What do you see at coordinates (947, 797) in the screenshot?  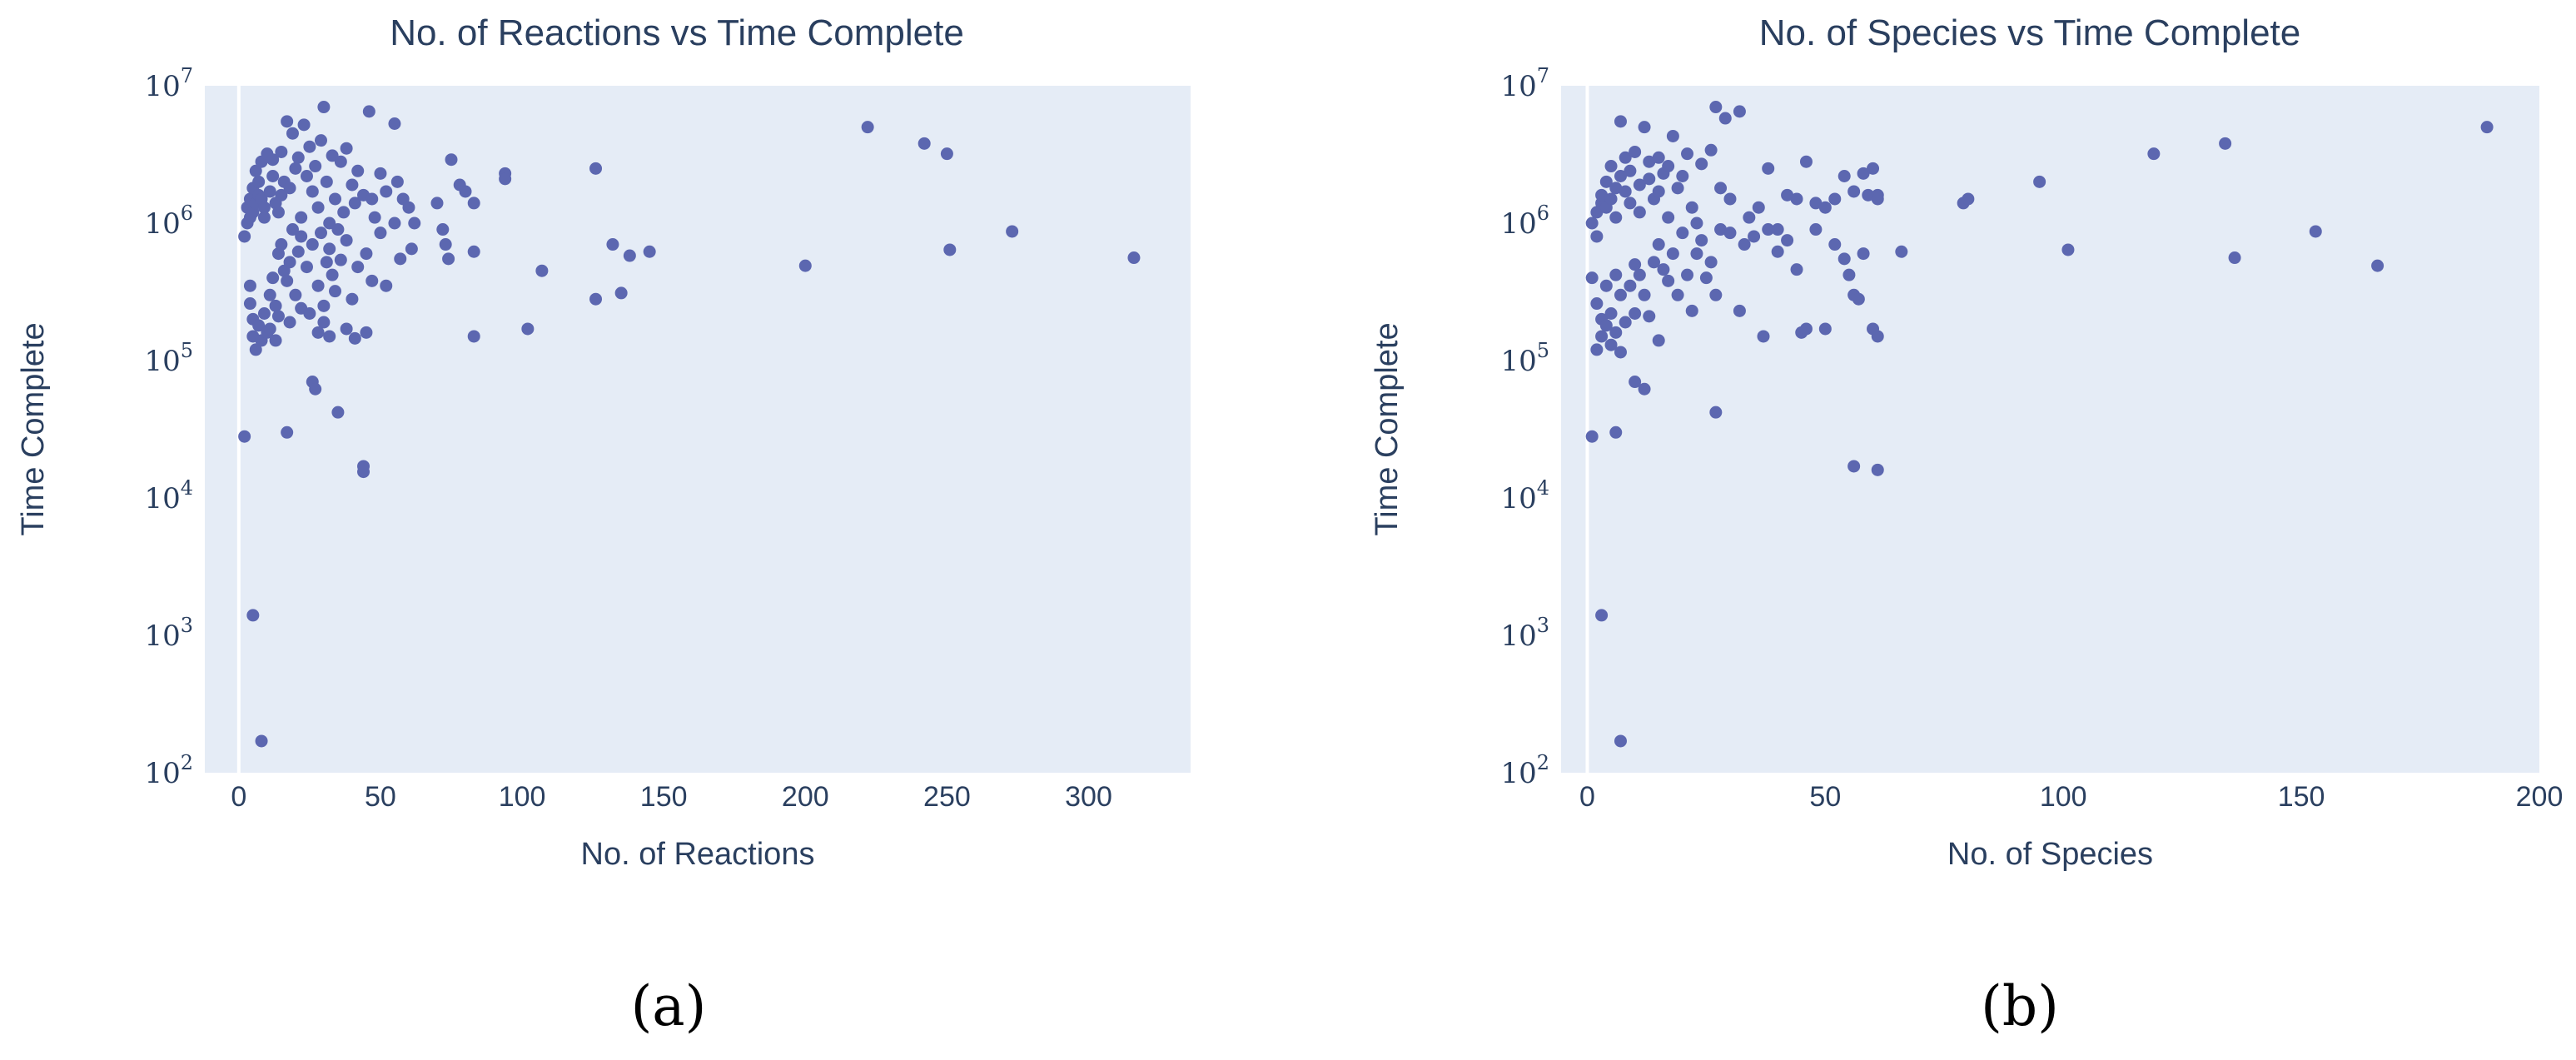 I see `x-tick-label: 250` at bounding box center [947, 797].